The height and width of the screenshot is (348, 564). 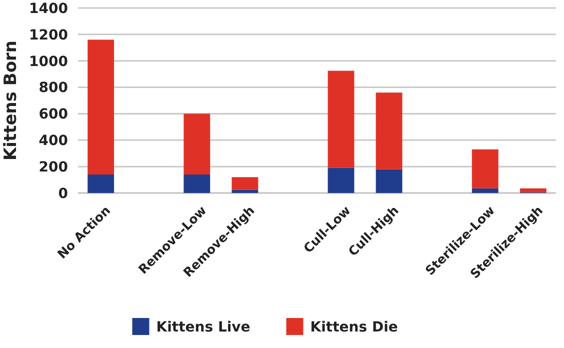 What do you see at coordinates (48, 62) in the screenshot?
I see `y-tick-label: 1000` at bounding box center [48, 62].